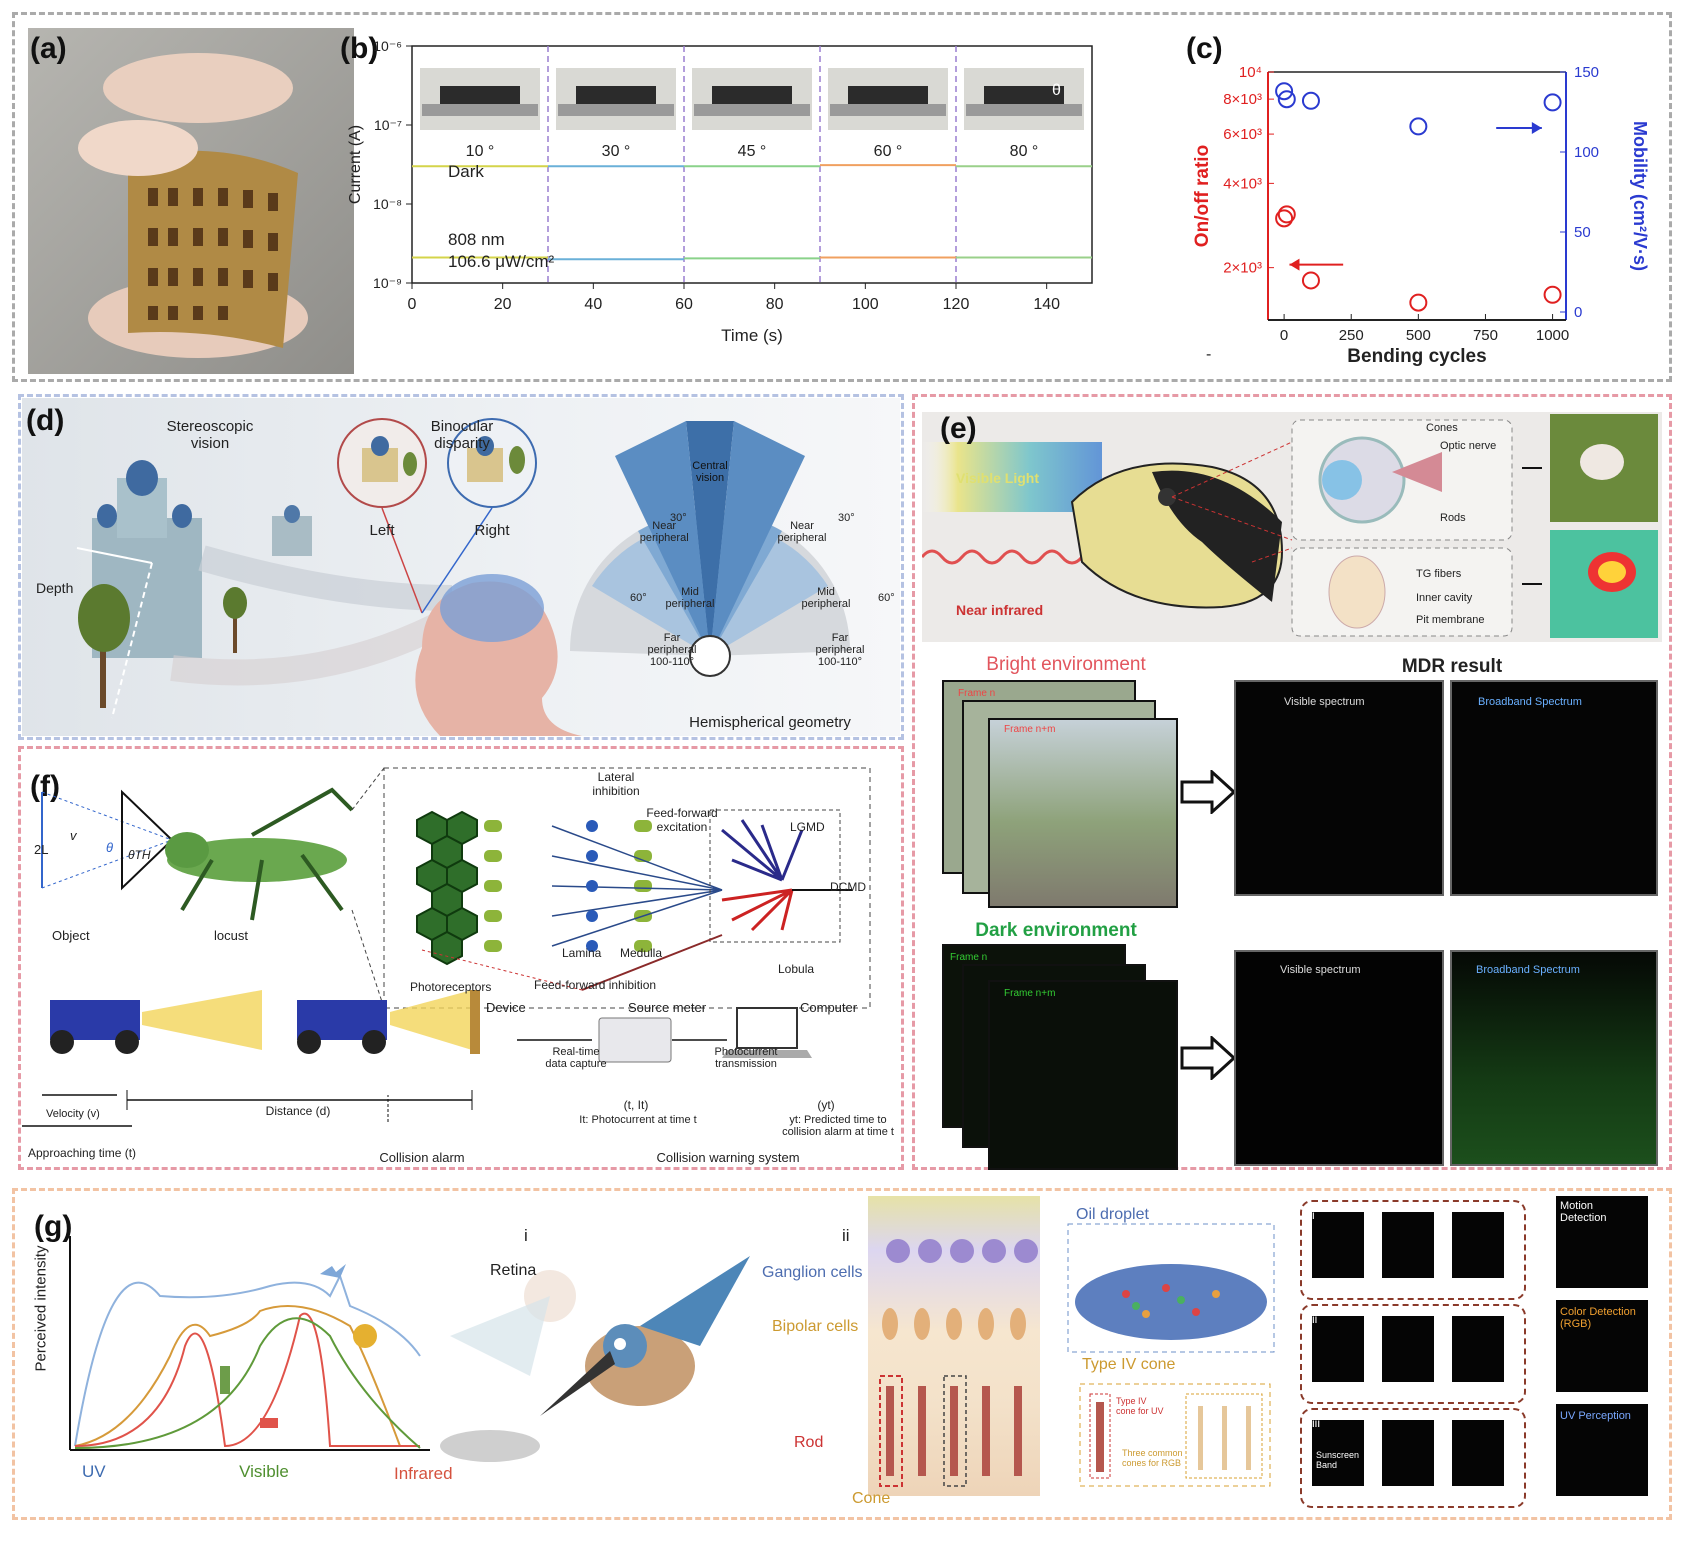  I want to click on b-ytick-label-0: 10⁻⁹, so click(387, 283).